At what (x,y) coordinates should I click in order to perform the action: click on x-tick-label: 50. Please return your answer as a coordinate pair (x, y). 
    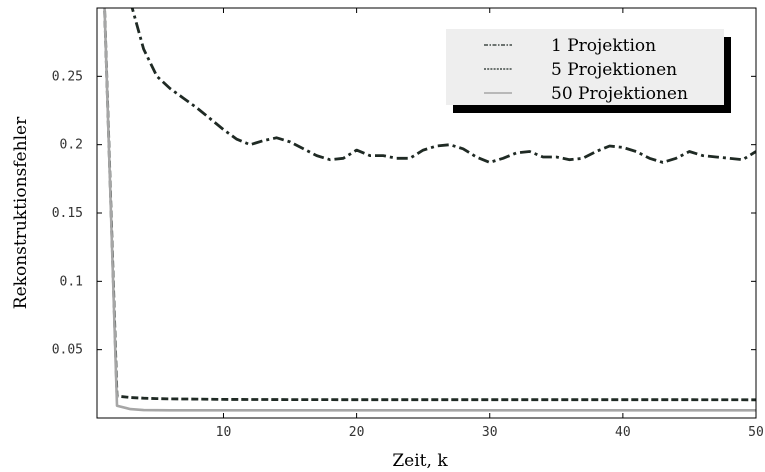
    Looking at the image, I should click on (756, 432).